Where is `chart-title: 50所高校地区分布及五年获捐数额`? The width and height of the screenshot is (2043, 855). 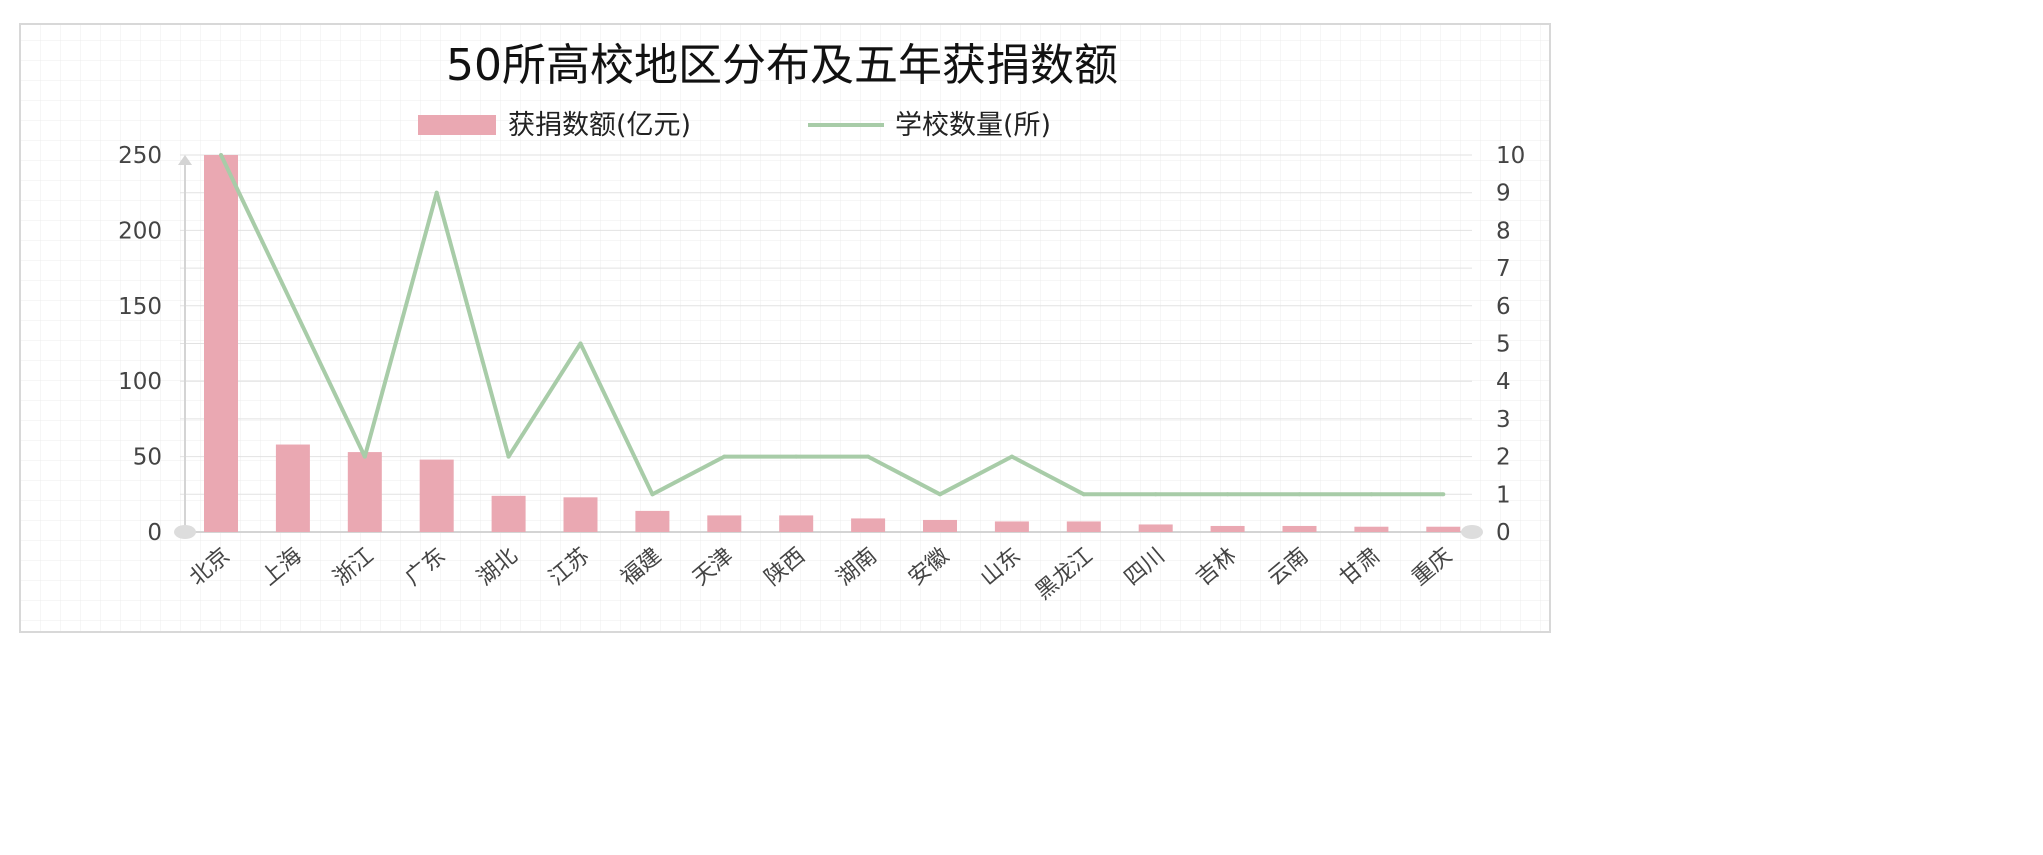
chart-title: 50所高校地区分布及五年获捐数额 is located at coordinates (782, 65).